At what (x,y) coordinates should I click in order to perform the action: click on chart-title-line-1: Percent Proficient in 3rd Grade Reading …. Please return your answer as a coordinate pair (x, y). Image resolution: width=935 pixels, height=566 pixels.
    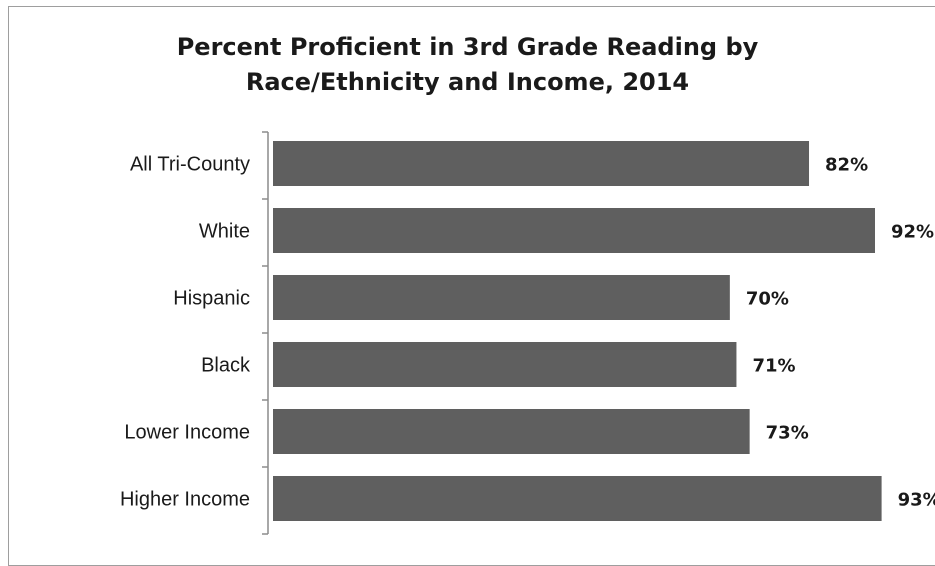
    Looking at the image, I should click on (467, 47).